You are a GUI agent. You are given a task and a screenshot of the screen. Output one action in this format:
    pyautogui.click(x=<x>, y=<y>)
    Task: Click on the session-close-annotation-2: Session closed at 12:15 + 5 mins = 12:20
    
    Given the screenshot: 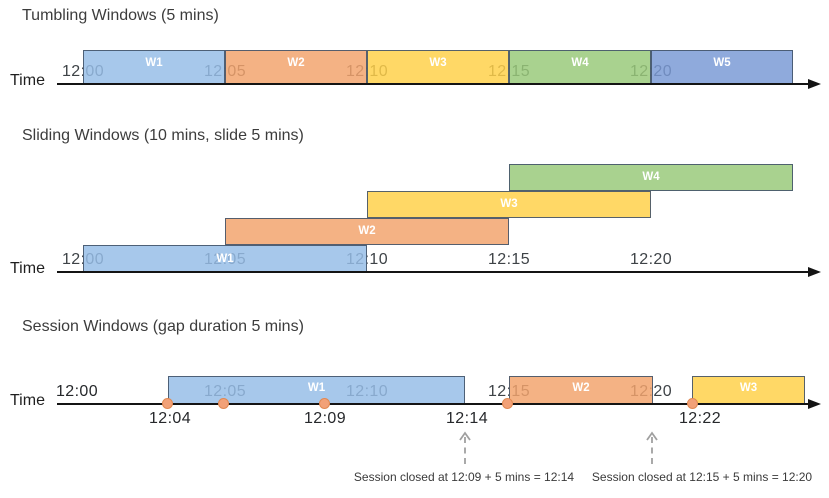 What is the action you would take?
    pyautogui.click(x=702, y=477)
    